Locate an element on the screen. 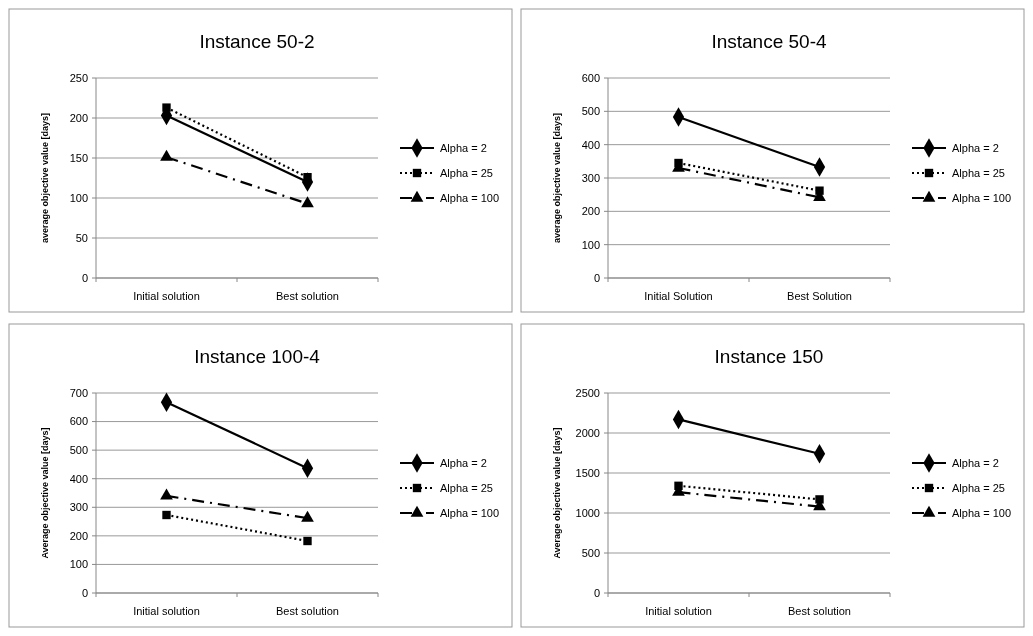 This screenshot has width=1033, height=636. y-tick-label: 700 is located at coordinates (78, 392).